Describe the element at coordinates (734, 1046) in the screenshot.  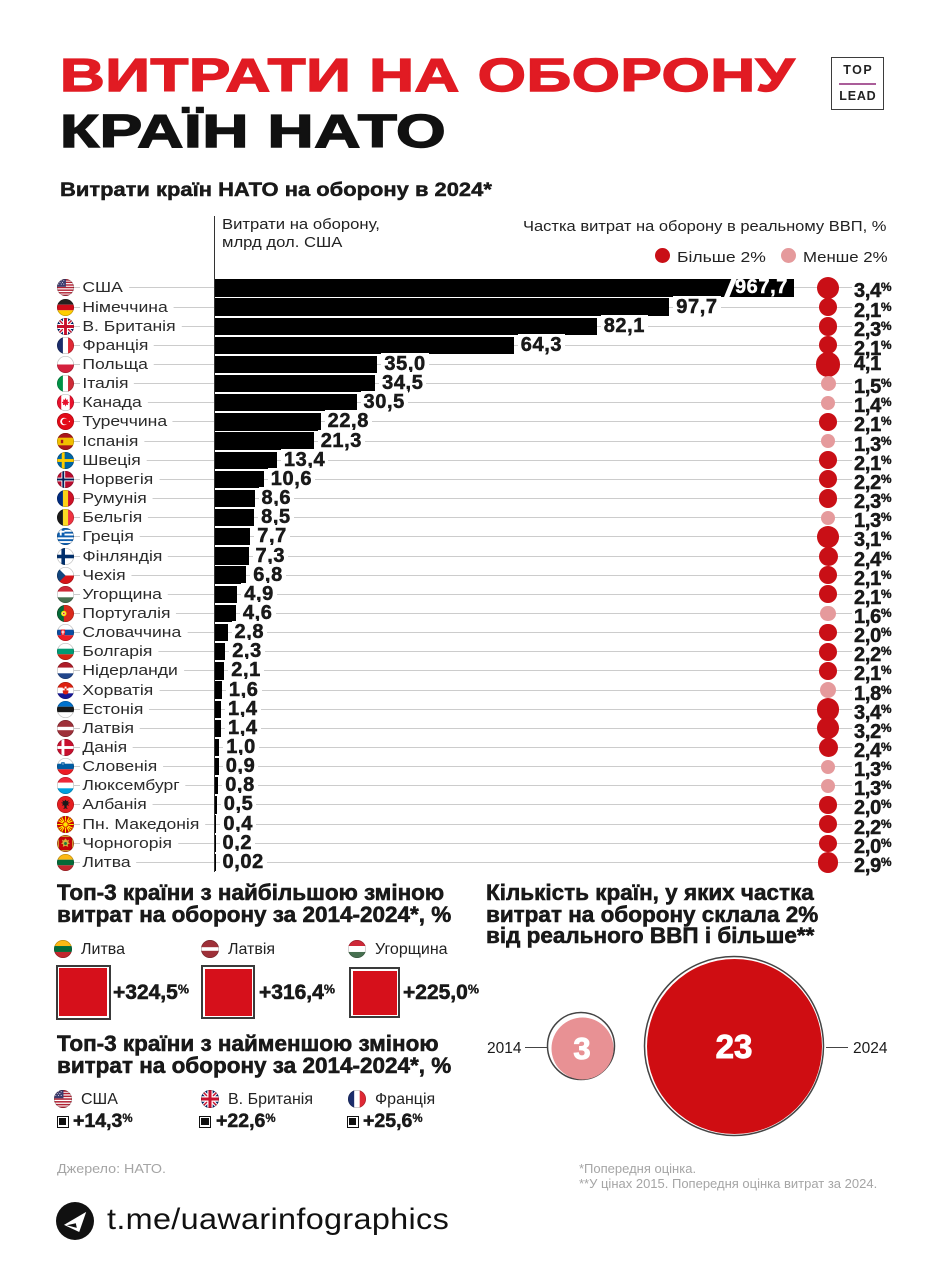
I see `svg-text: 23` at that location.